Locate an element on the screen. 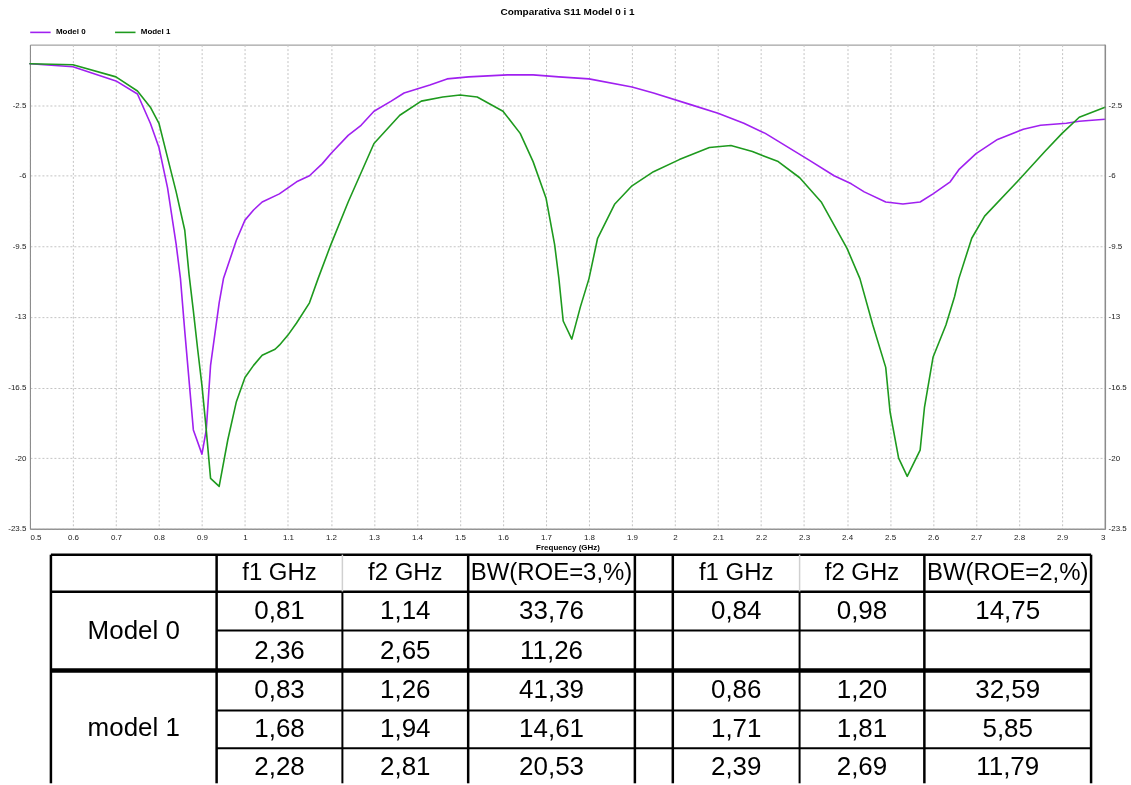  text: 1,20 is located at coordinates (862, 689).